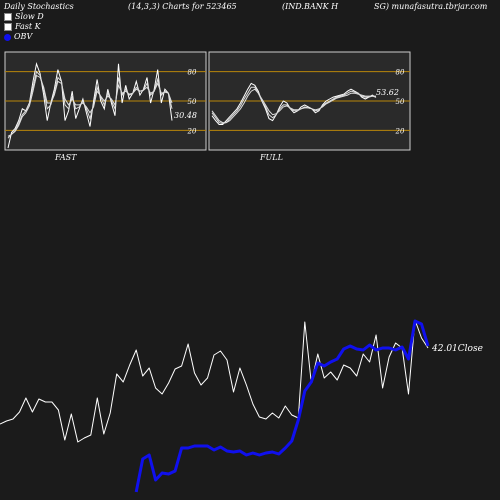 The image size is (500, 500). What do you see at coordinates (65, 157) in the screenshot?
I see `panel-title: FAST` at bounding box center [65, 157].